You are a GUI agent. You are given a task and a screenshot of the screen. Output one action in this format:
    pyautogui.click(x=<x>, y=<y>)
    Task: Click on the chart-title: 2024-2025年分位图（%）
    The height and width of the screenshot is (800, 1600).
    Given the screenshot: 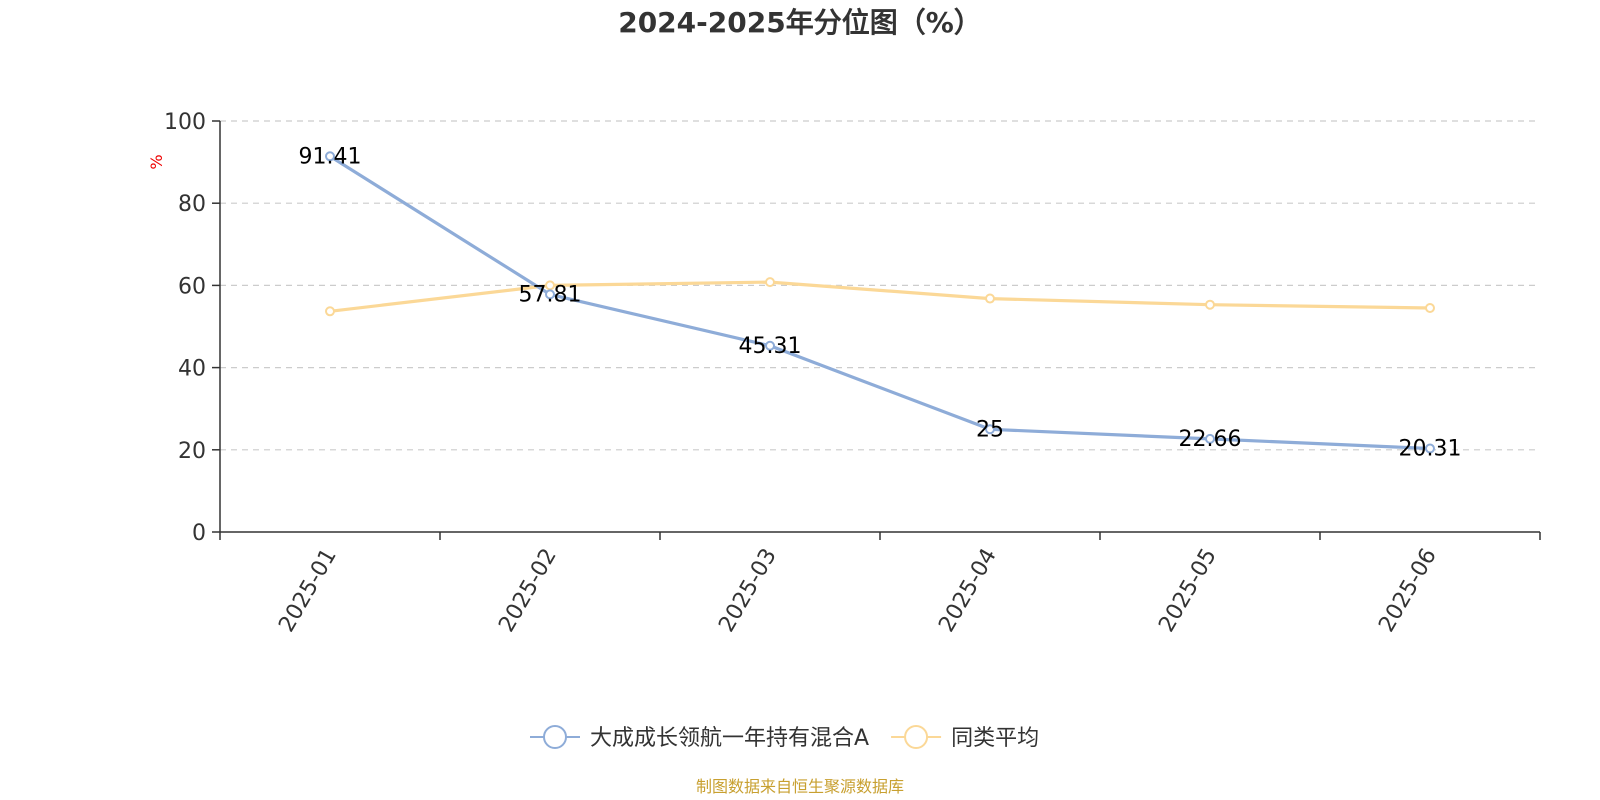 What is the action you would take?
    pyautogui.click(x=800, y=22)
    